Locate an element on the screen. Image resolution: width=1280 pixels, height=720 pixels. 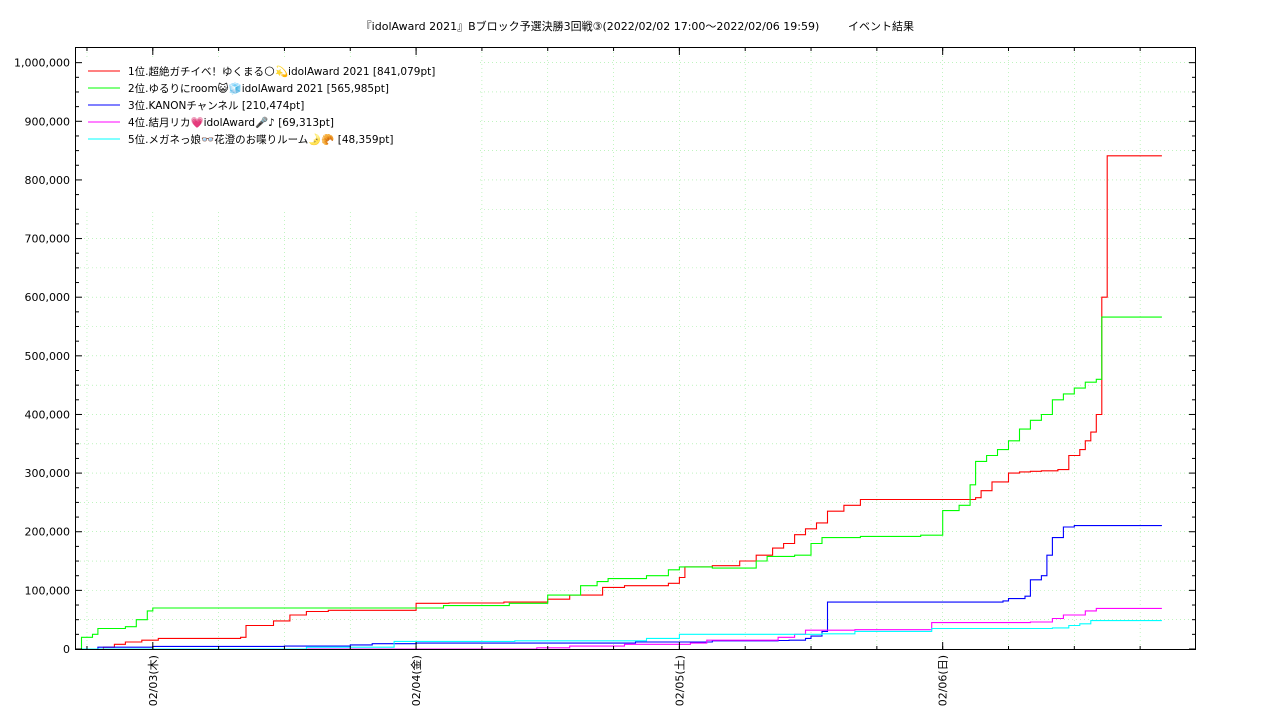
x-tick-label: 02/04(金) is located at coordinates (416, 680).